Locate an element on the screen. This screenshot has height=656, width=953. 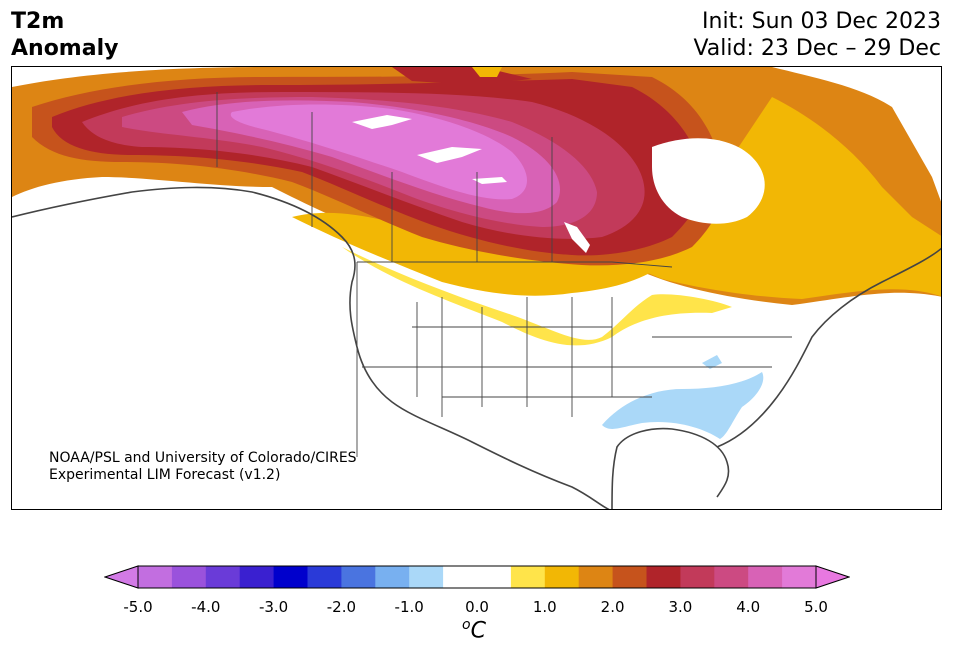
great-bear-lake is located at coordinates (382, 122).